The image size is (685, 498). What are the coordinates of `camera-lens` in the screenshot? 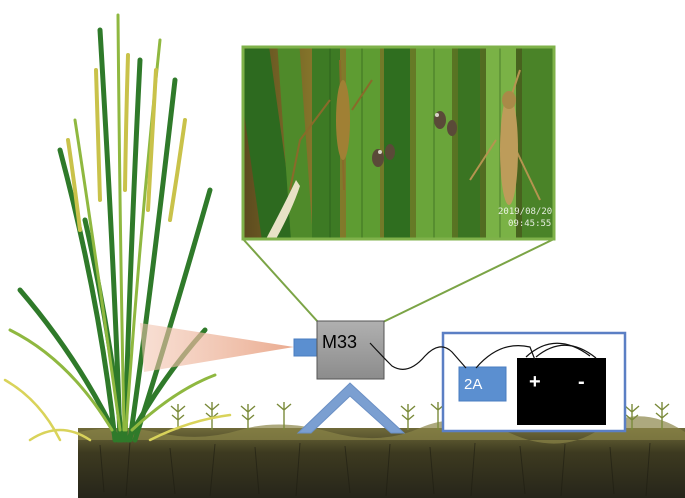 It's located at (305, 347).